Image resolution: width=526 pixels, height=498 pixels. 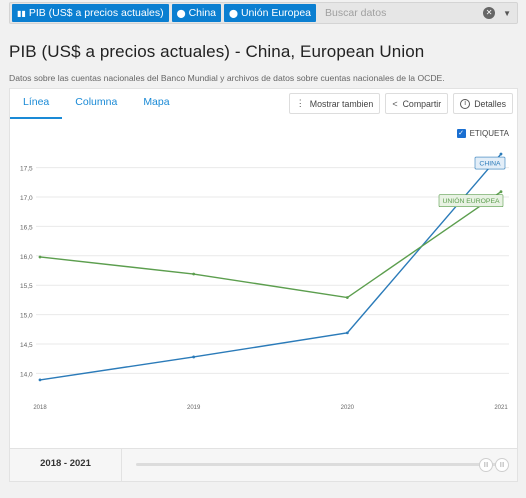 I want to click on view-tabs: Línea Columna Mapa, so click(x=96, y=104).